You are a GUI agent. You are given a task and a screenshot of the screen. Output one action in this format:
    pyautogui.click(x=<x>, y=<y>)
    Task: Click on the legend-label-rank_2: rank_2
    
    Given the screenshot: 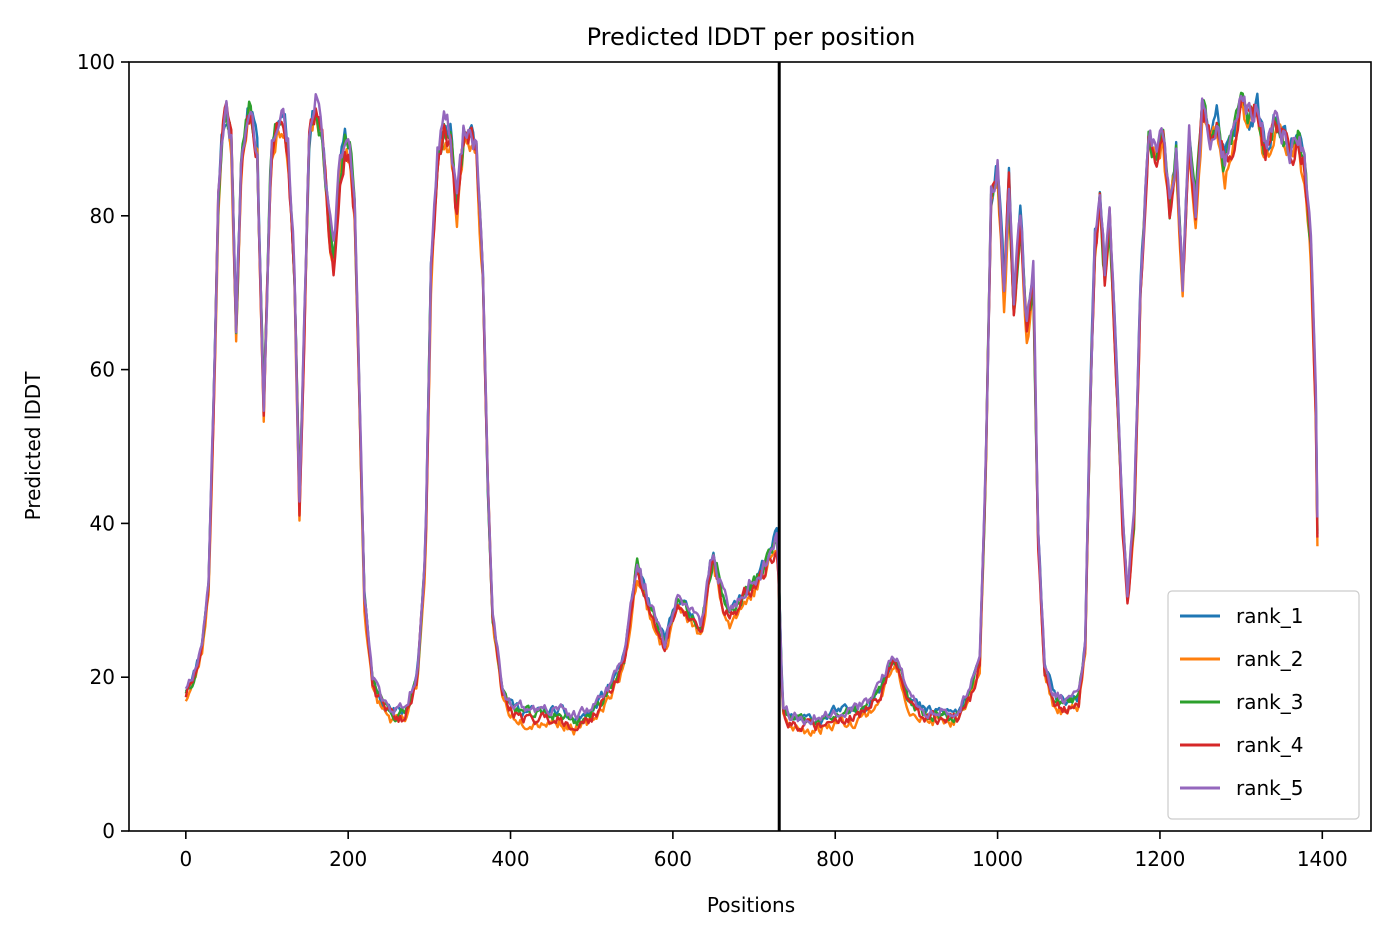 What is the action you would take?
    pyautogui.click(x=1269, y=659)
    